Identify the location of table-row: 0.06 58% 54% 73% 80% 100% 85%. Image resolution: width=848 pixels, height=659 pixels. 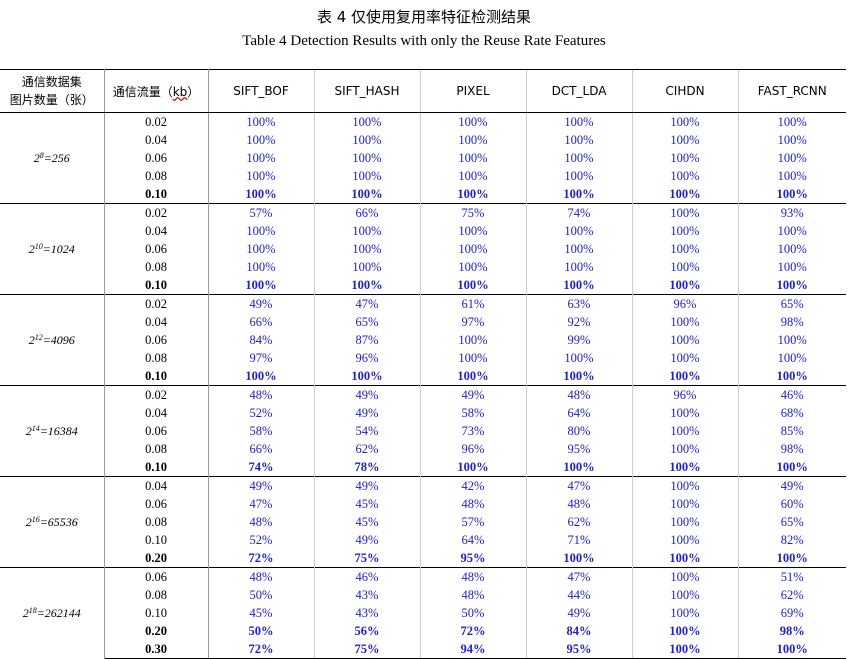
(423, 431).